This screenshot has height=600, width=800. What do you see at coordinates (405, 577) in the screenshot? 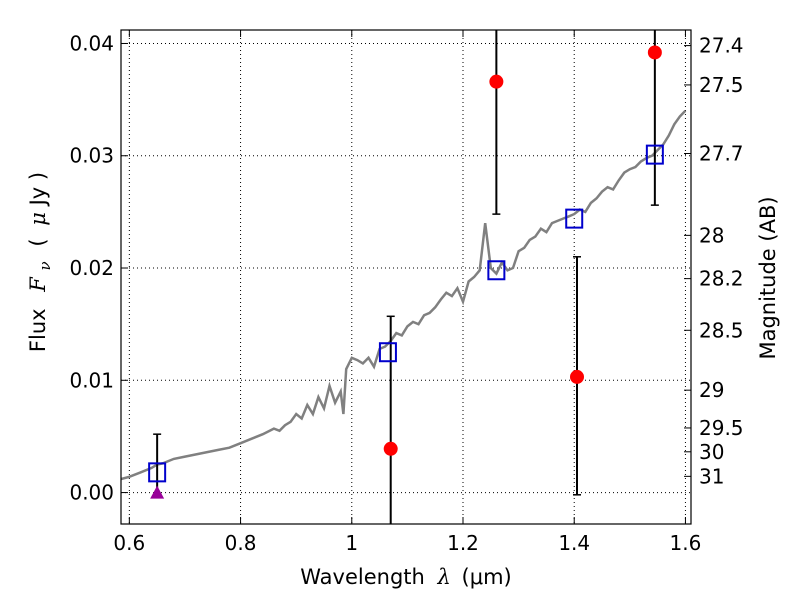
I see `x-axis-label: Wavelength λ (μm)` at bounding box center [405, 577].